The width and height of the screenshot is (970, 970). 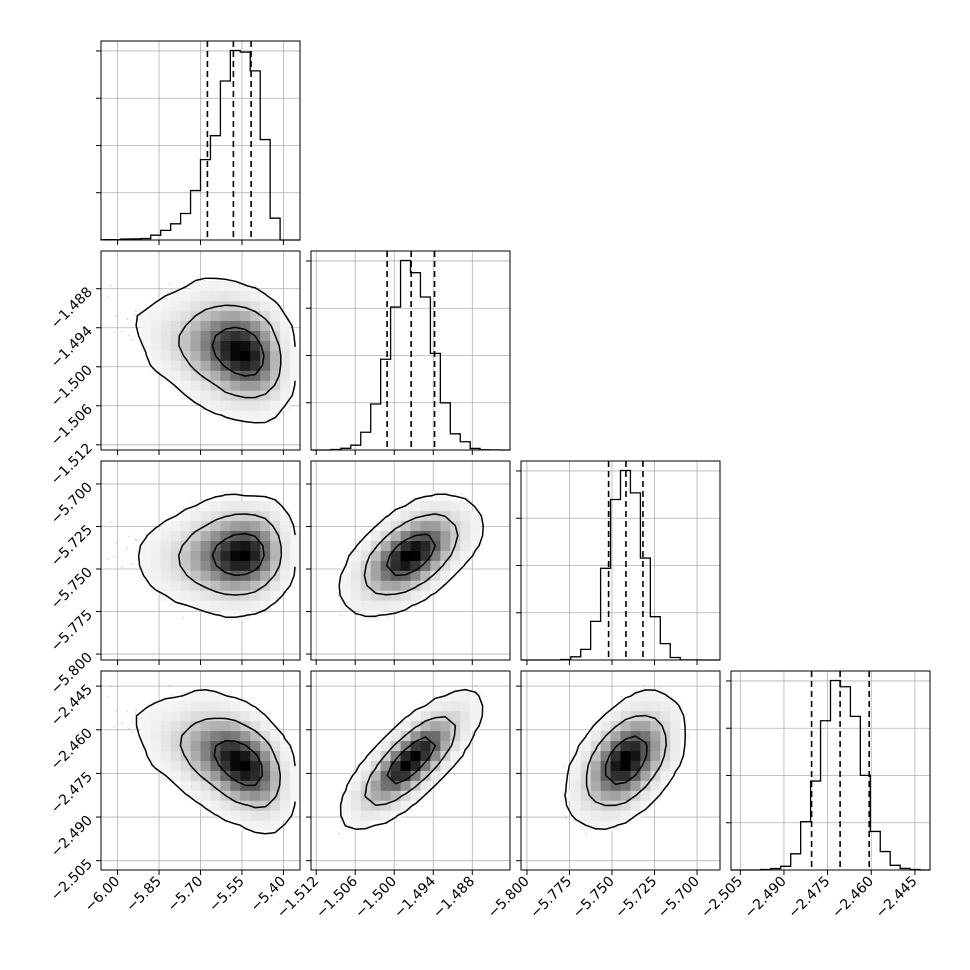 I want to click on x-tick-label: −2.445, so click(x=897, y=898).